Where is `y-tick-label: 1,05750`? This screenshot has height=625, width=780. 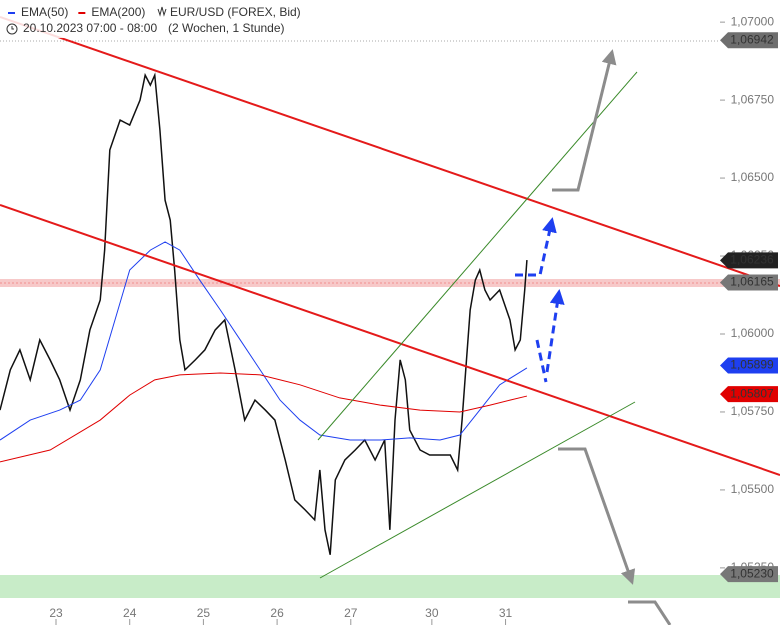
y-tick-label: 1,05750 is located at coordinates (753, 411).